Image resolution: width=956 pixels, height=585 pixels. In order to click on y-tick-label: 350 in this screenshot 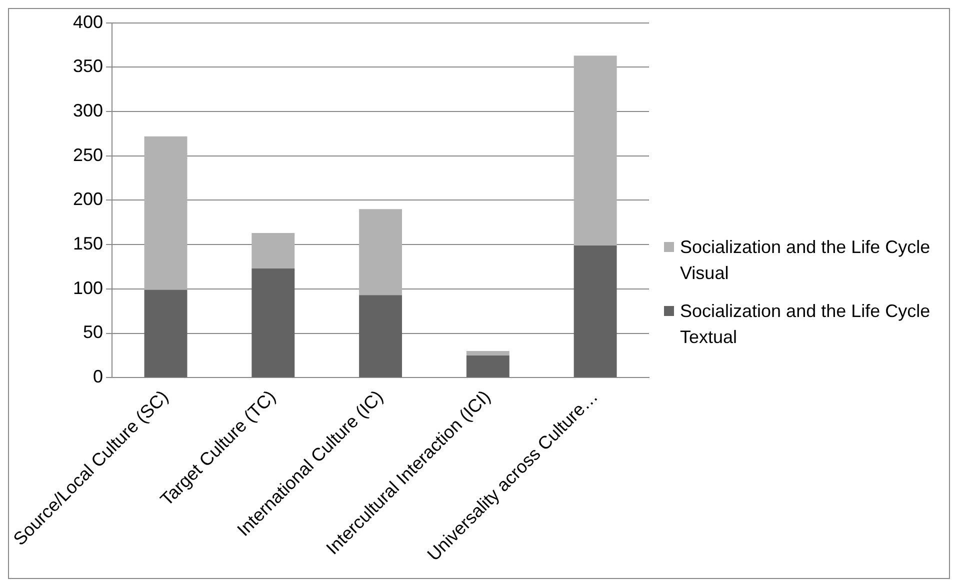, I will do `click(88, 66)`.